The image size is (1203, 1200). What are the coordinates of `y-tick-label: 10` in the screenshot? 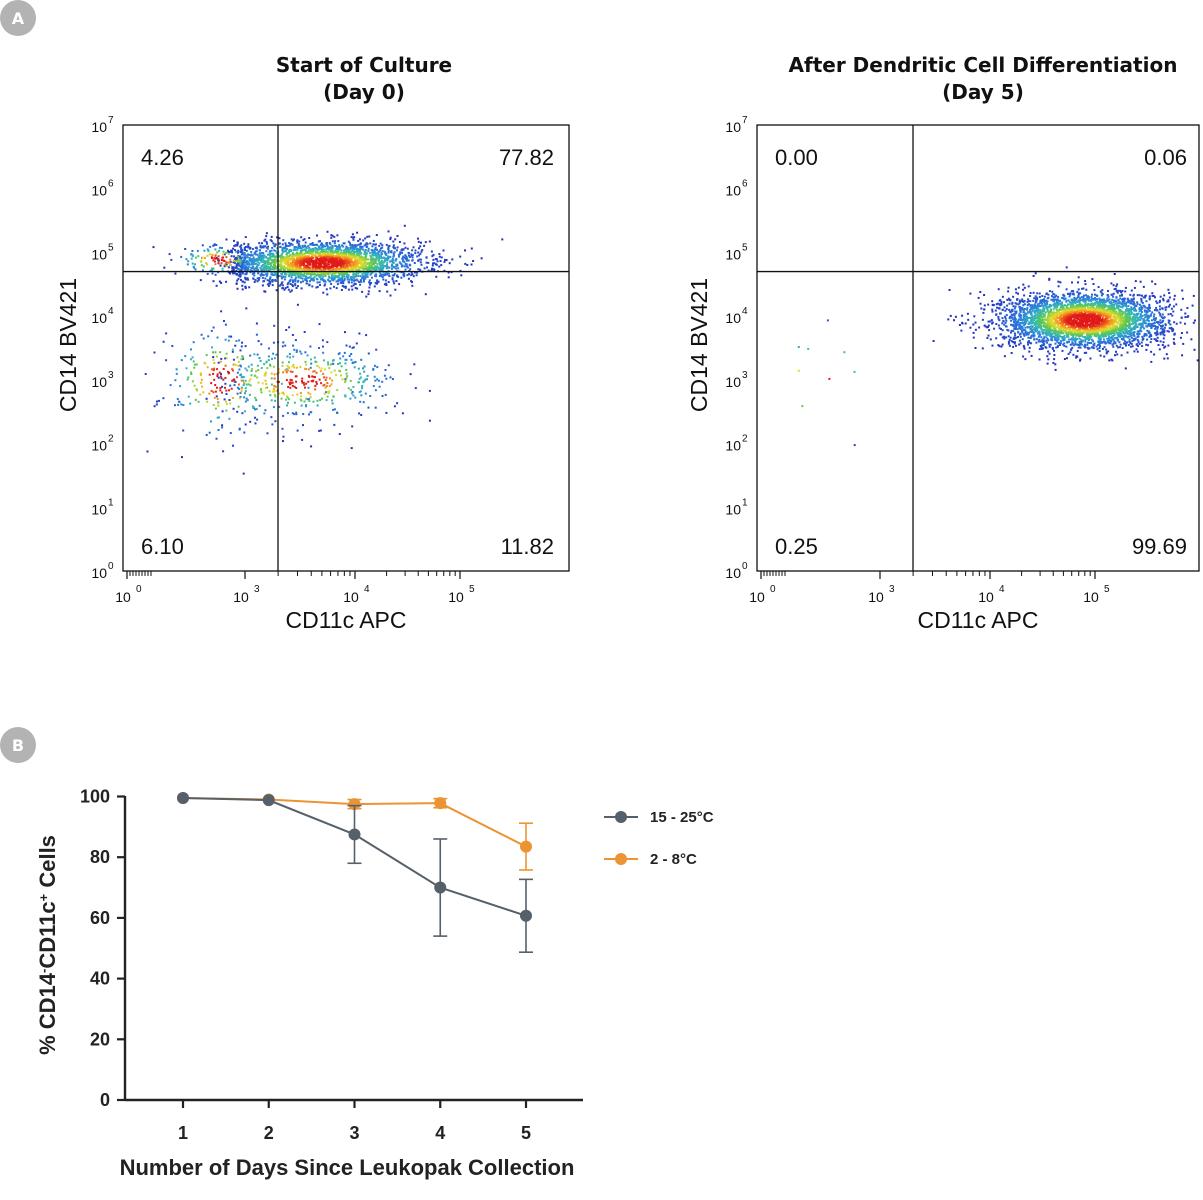 It's located at (99, 318).